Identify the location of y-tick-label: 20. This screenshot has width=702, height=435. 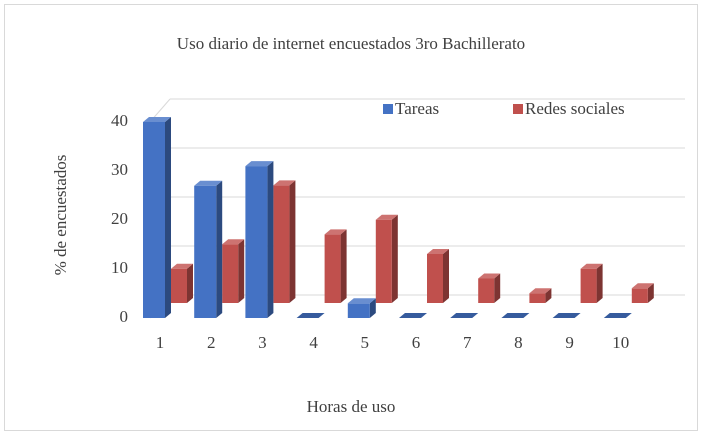
(119, 218).